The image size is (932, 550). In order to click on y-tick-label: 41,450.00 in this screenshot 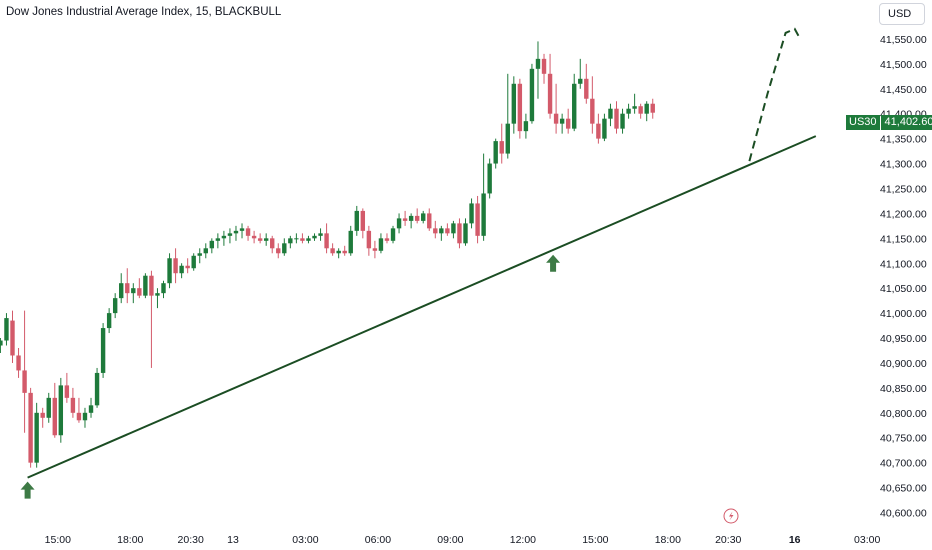, I will do `click(903, 90)`.